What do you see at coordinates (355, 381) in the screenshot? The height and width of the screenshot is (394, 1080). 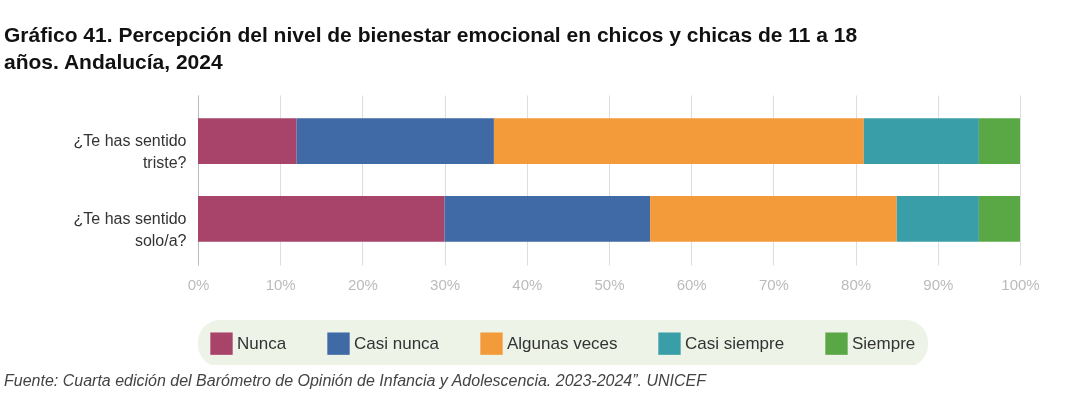 I see `source-note: Fuente: Cuarta edición del Barómetro de Opinión de Infancia y Adolescencia. 2023-2024”. UNICEF` at bounding box center [355, 381].